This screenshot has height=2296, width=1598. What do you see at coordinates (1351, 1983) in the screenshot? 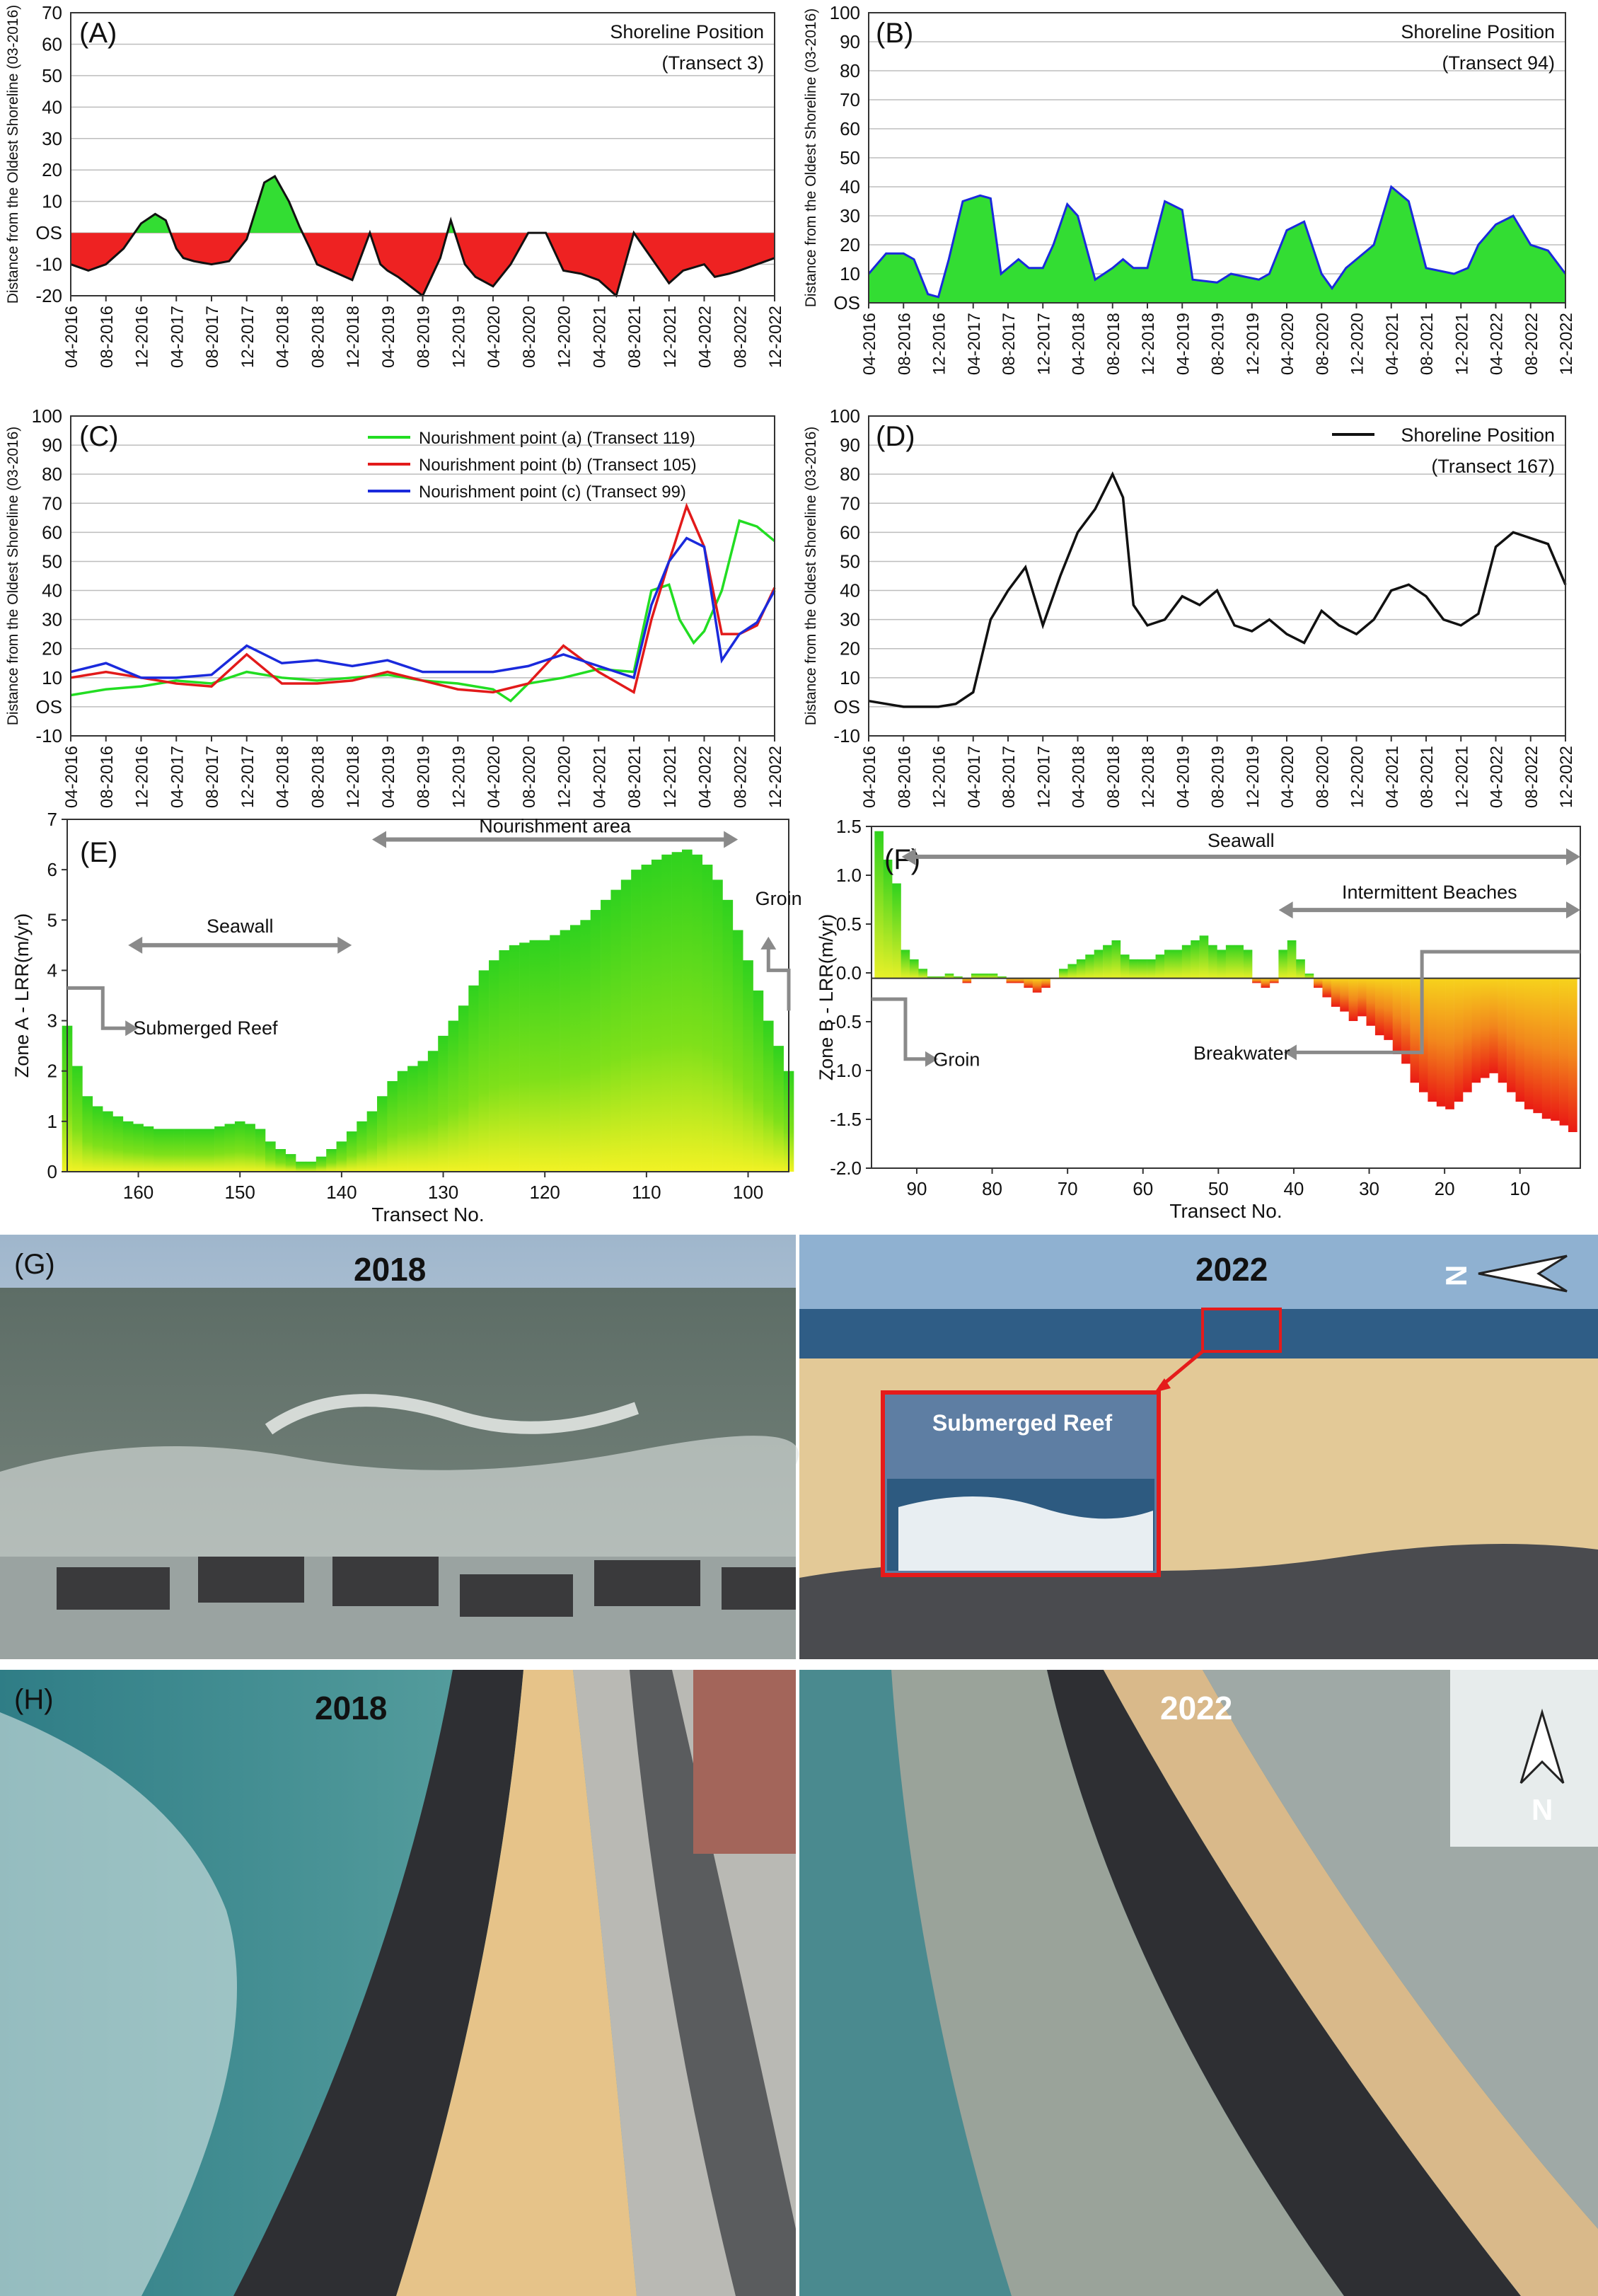
I see `photo-h-right-beach` at bounding box center [1351, 1983].